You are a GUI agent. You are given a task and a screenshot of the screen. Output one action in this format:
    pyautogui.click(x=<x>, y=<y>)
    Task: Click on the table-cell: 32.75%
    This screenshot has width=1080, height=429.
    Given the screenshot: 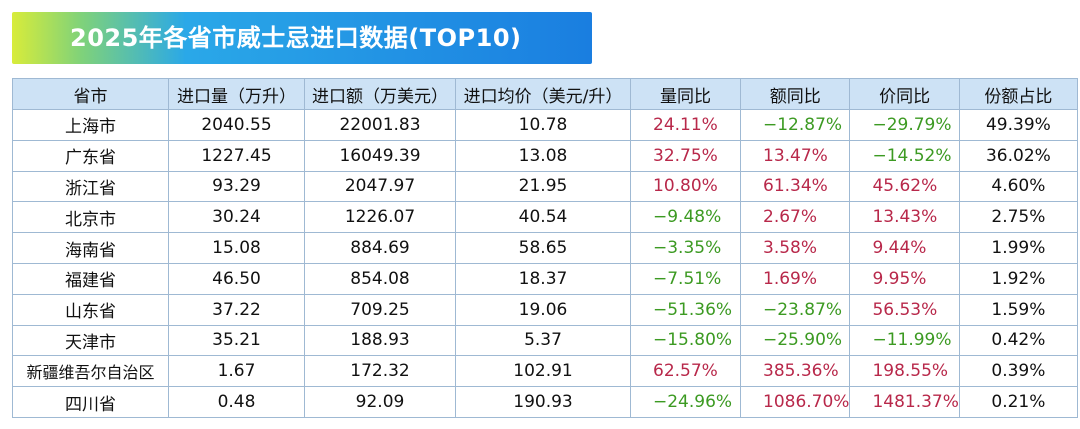 What is the action you would take?
    pyautogui.click(x=685, y=155)
    